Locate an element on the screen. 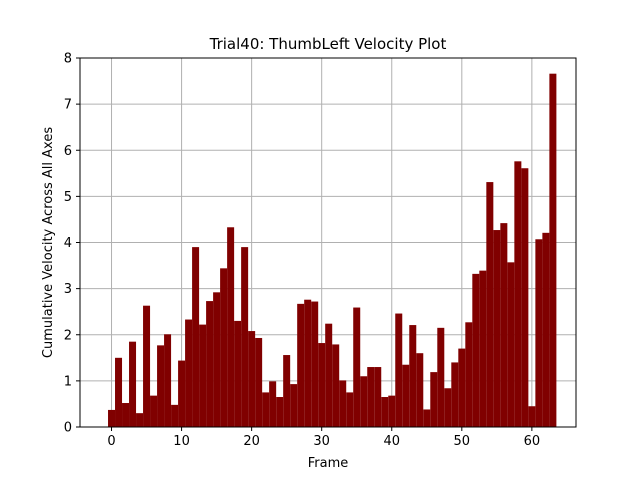 Image resolution: width=640 pixels, height=480 pixels. x-tick-label: 40 is located at coordinates (391, 441).